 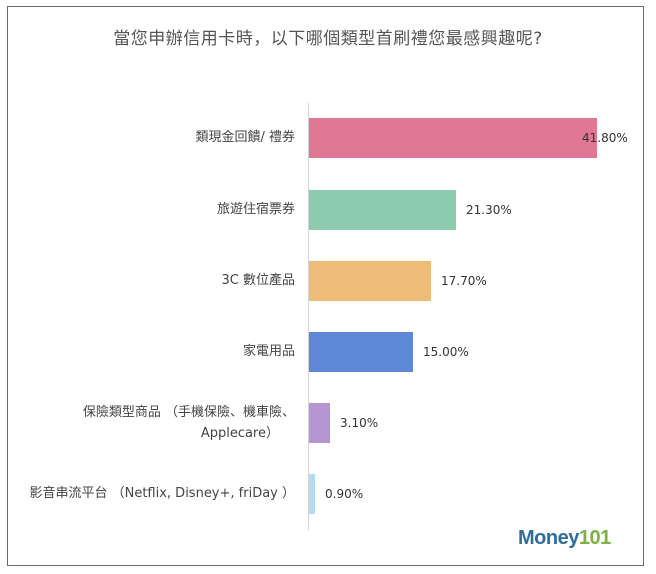 I want to click on value-label: 0.90%, so click(x=344, y=494).